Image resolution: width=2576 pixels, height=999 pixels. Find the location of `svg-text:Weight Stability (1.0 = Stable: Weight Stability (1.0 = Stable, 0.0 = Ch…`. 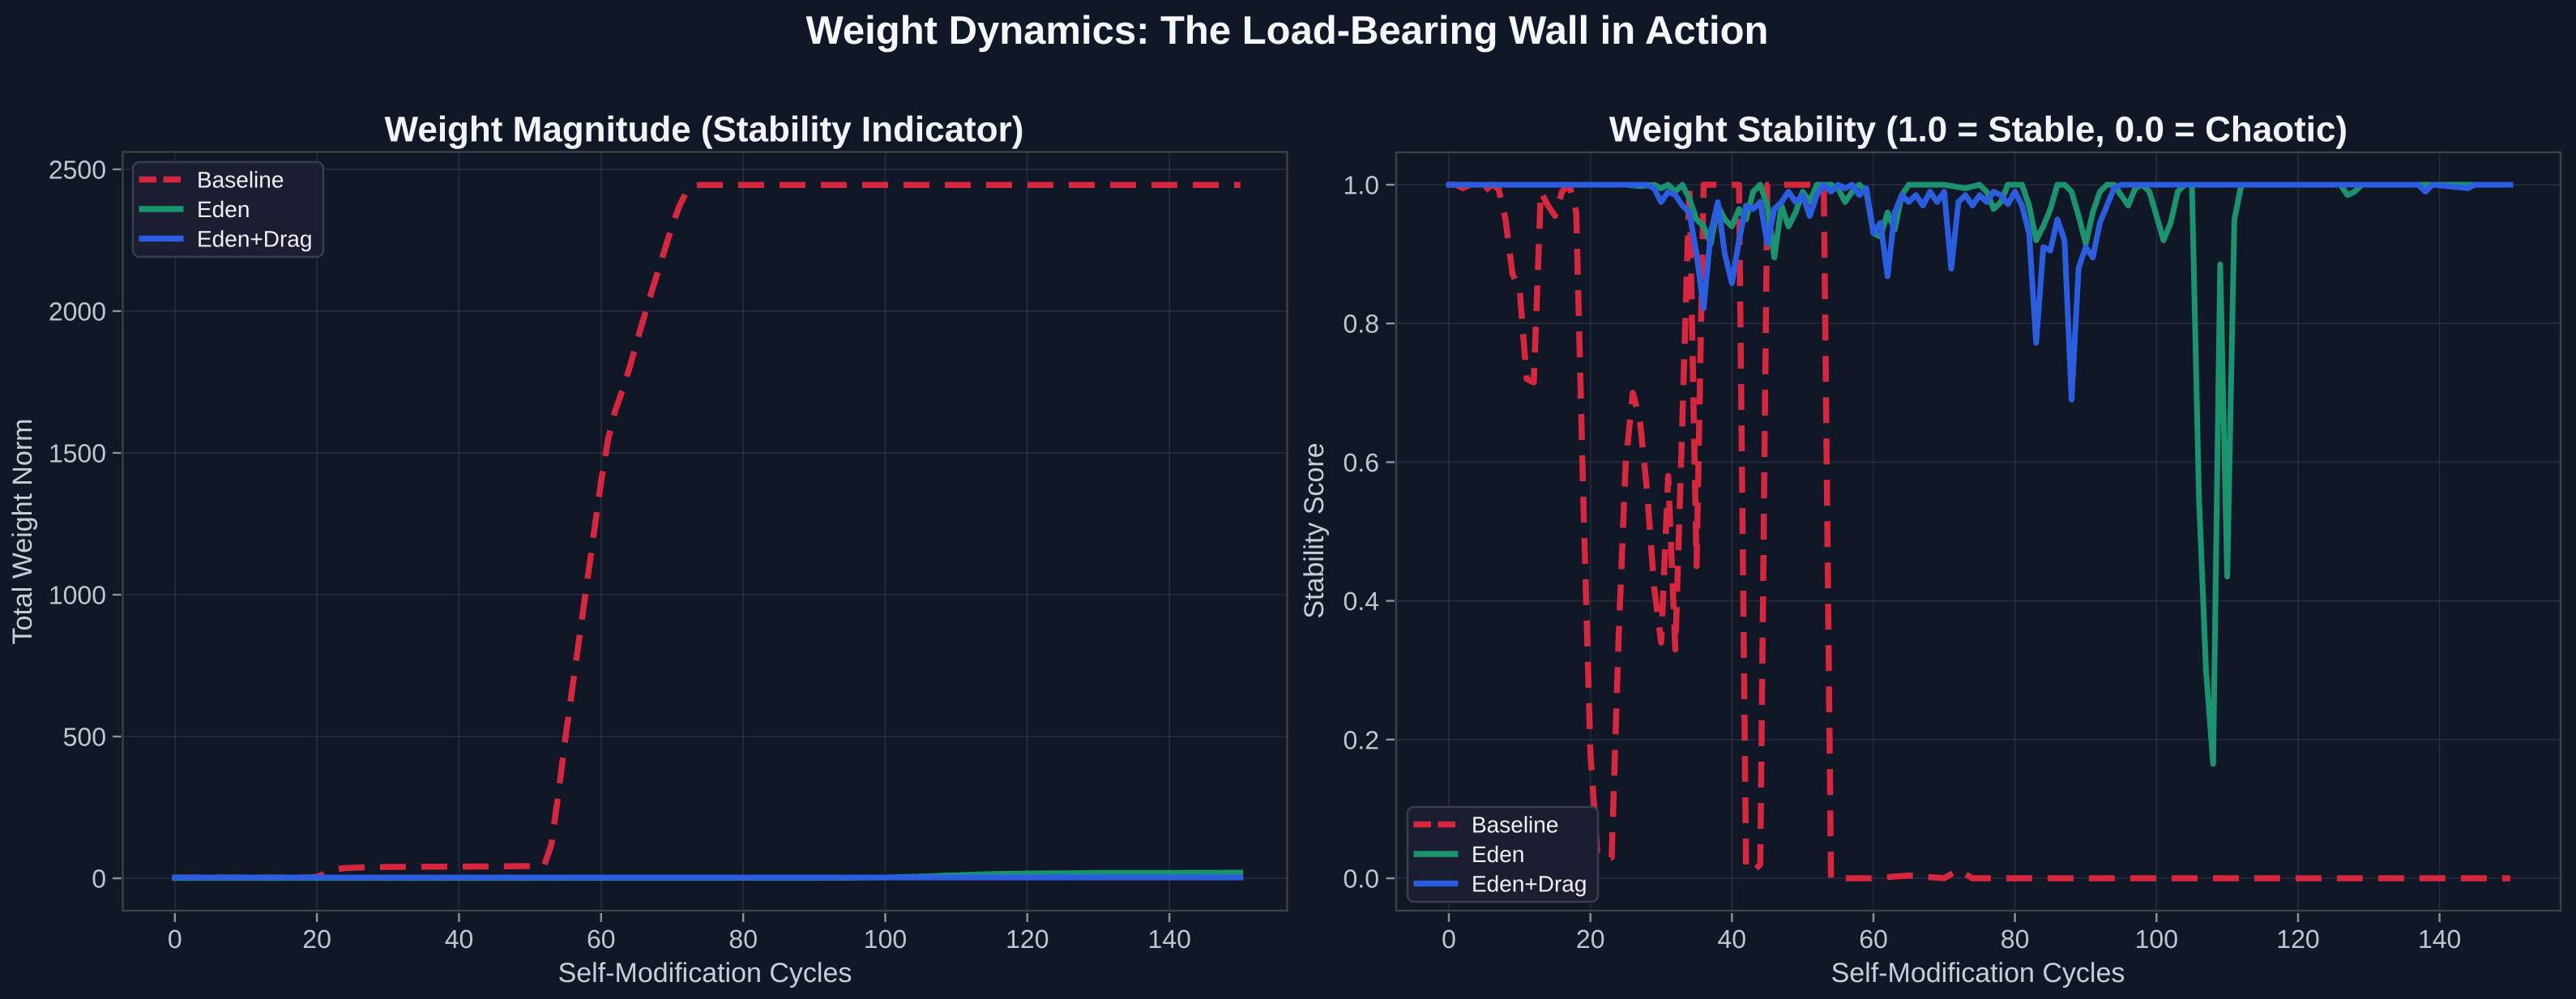

svg-text:Weight Stability (1.0 = Stable: Weight Stability (1.0 = Stable, 0.0 = Ch… is located at coordinates (1978, 130).